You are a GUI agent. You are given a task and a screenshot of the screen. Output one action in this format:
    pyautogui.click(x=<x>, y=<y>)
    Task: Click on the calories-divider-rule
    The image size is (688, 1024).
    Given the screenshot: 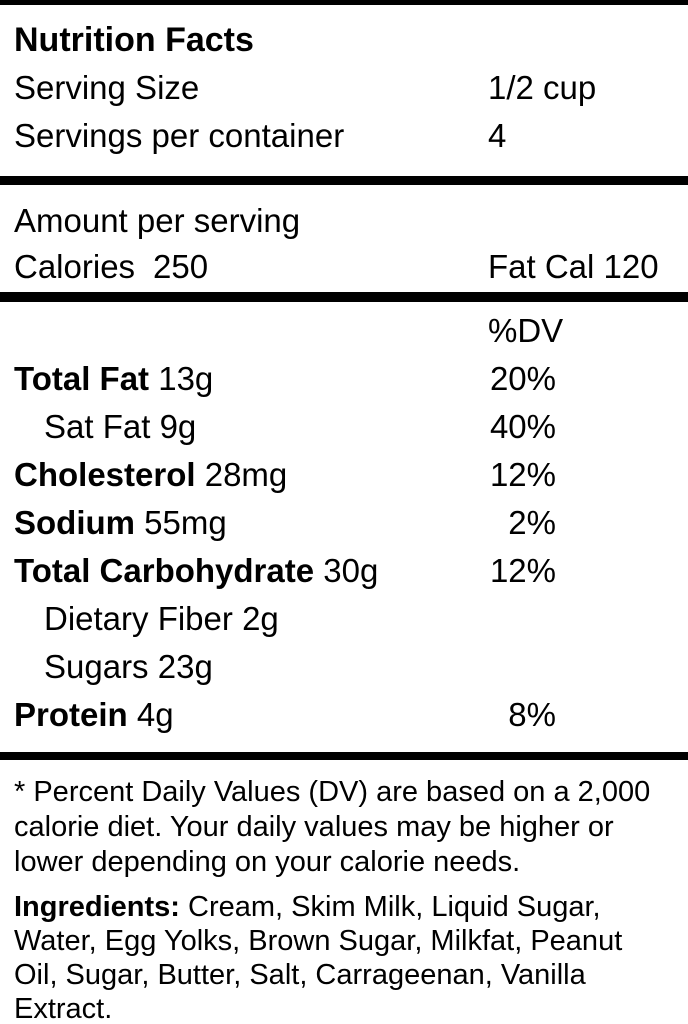 What is the action you would take?
    pyautogui.click(x=344, y=297)
    